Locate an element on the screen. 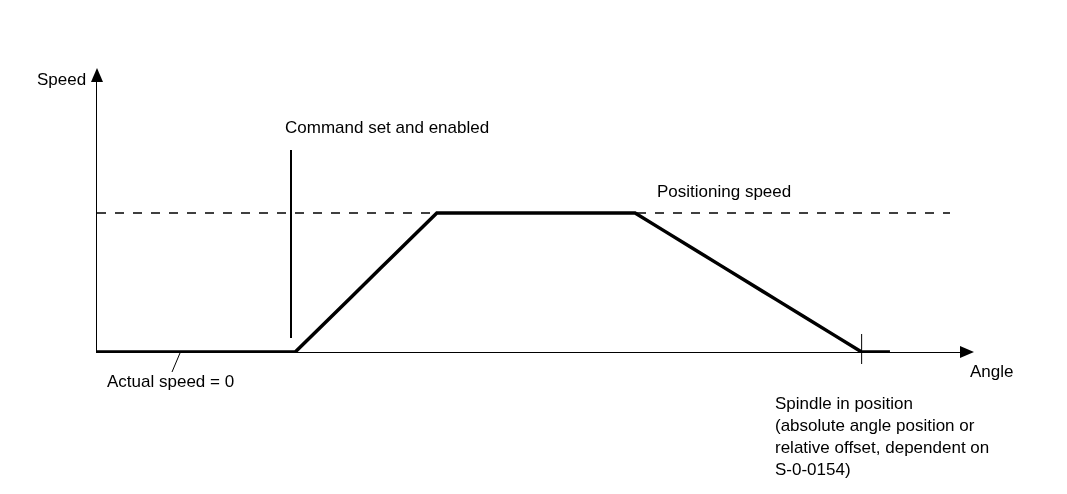 This screenshot has height=494, width=1067. x-axis-title: Angle is located at coordinates (992, 371).